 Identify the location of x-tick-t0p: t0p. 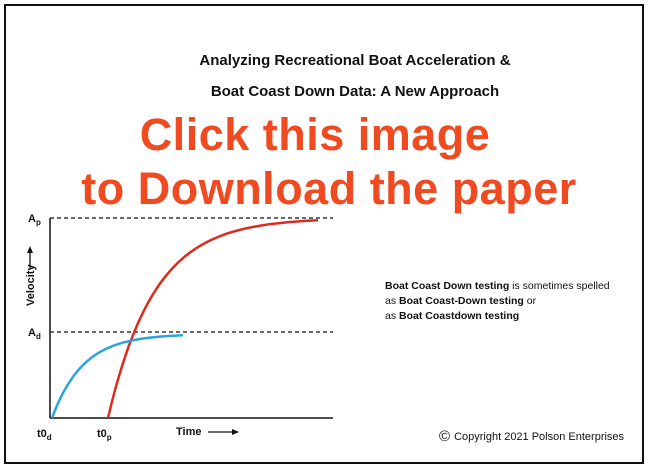
(104, 435).